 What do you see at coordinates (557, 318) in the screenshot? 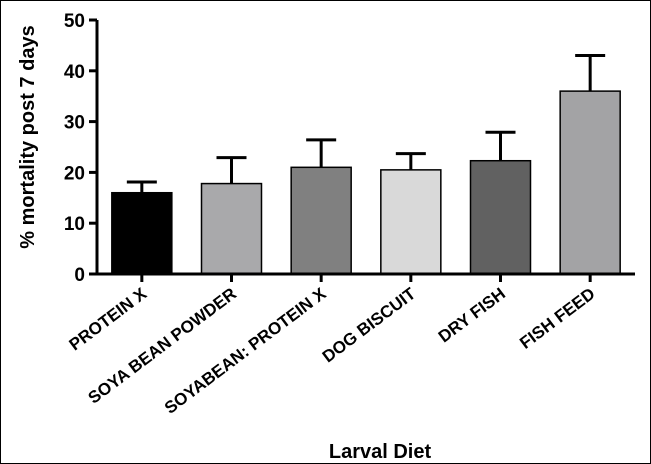
I see `x-category-label: FISH FEED` at bounding box center [557, 318].